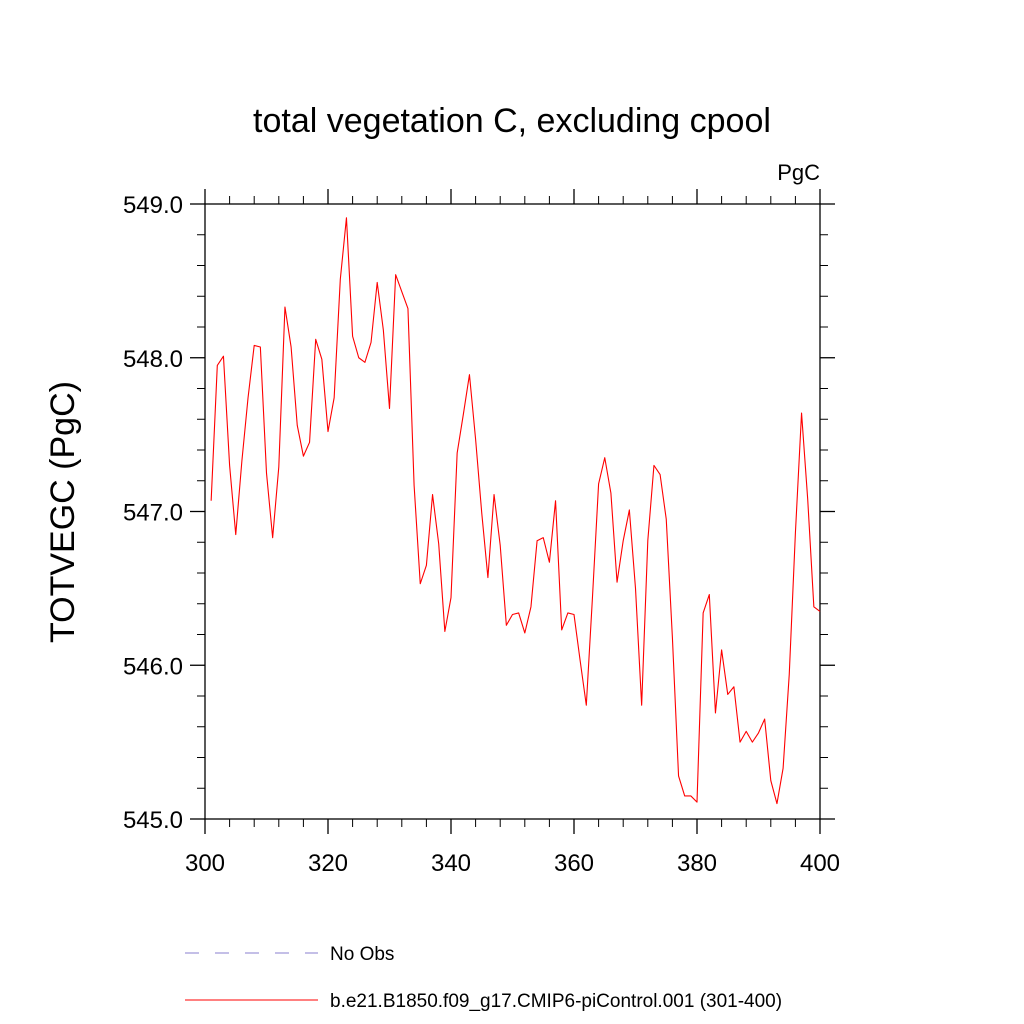 Image resolution: width=1024 pixels, height=1024 pixels. What do you see at coordinates (820, 863) in the screenshot?
I see `x-tick-label: 400` at bounding box center [820, 863].